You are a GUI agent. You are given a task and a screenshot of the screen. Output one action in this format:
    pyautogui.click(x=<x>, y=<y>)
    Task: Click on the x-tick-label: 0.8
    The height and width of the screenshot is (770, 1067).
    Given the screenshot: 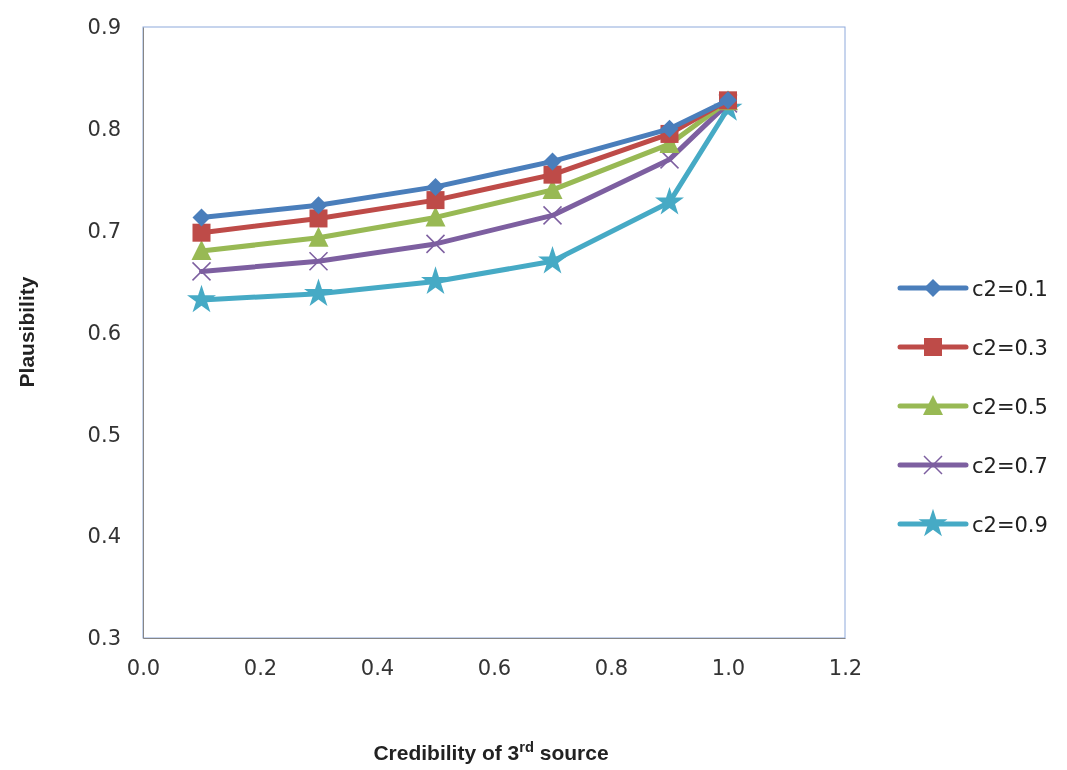 What is the action you would take?
    pyautogui.click(x=611, y=667)
    